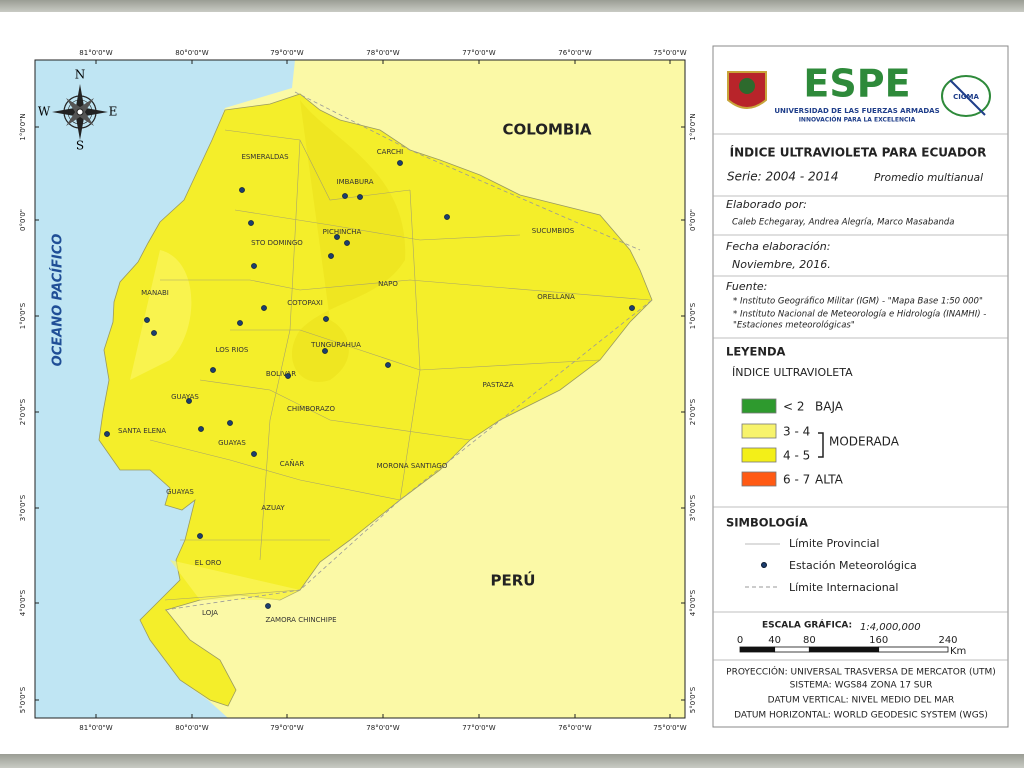  Describe the element at coordinates (305, 303) in the screenshot. I see `province-label: COTOPAXI` at that location.